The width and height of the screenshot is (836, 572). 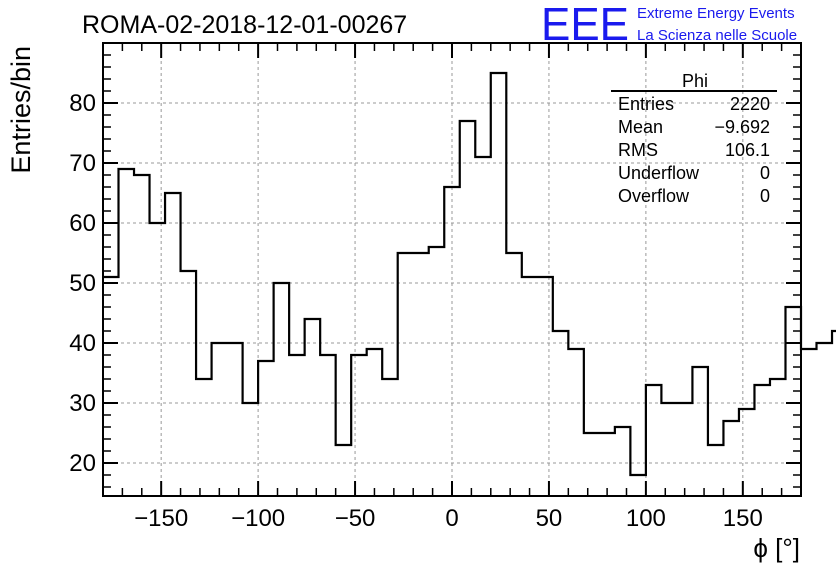 What do you see at coordinates (659, 173) in the screenshot?
I see `stats-label-underflow: Underflow` at bounding box center [659, 173].